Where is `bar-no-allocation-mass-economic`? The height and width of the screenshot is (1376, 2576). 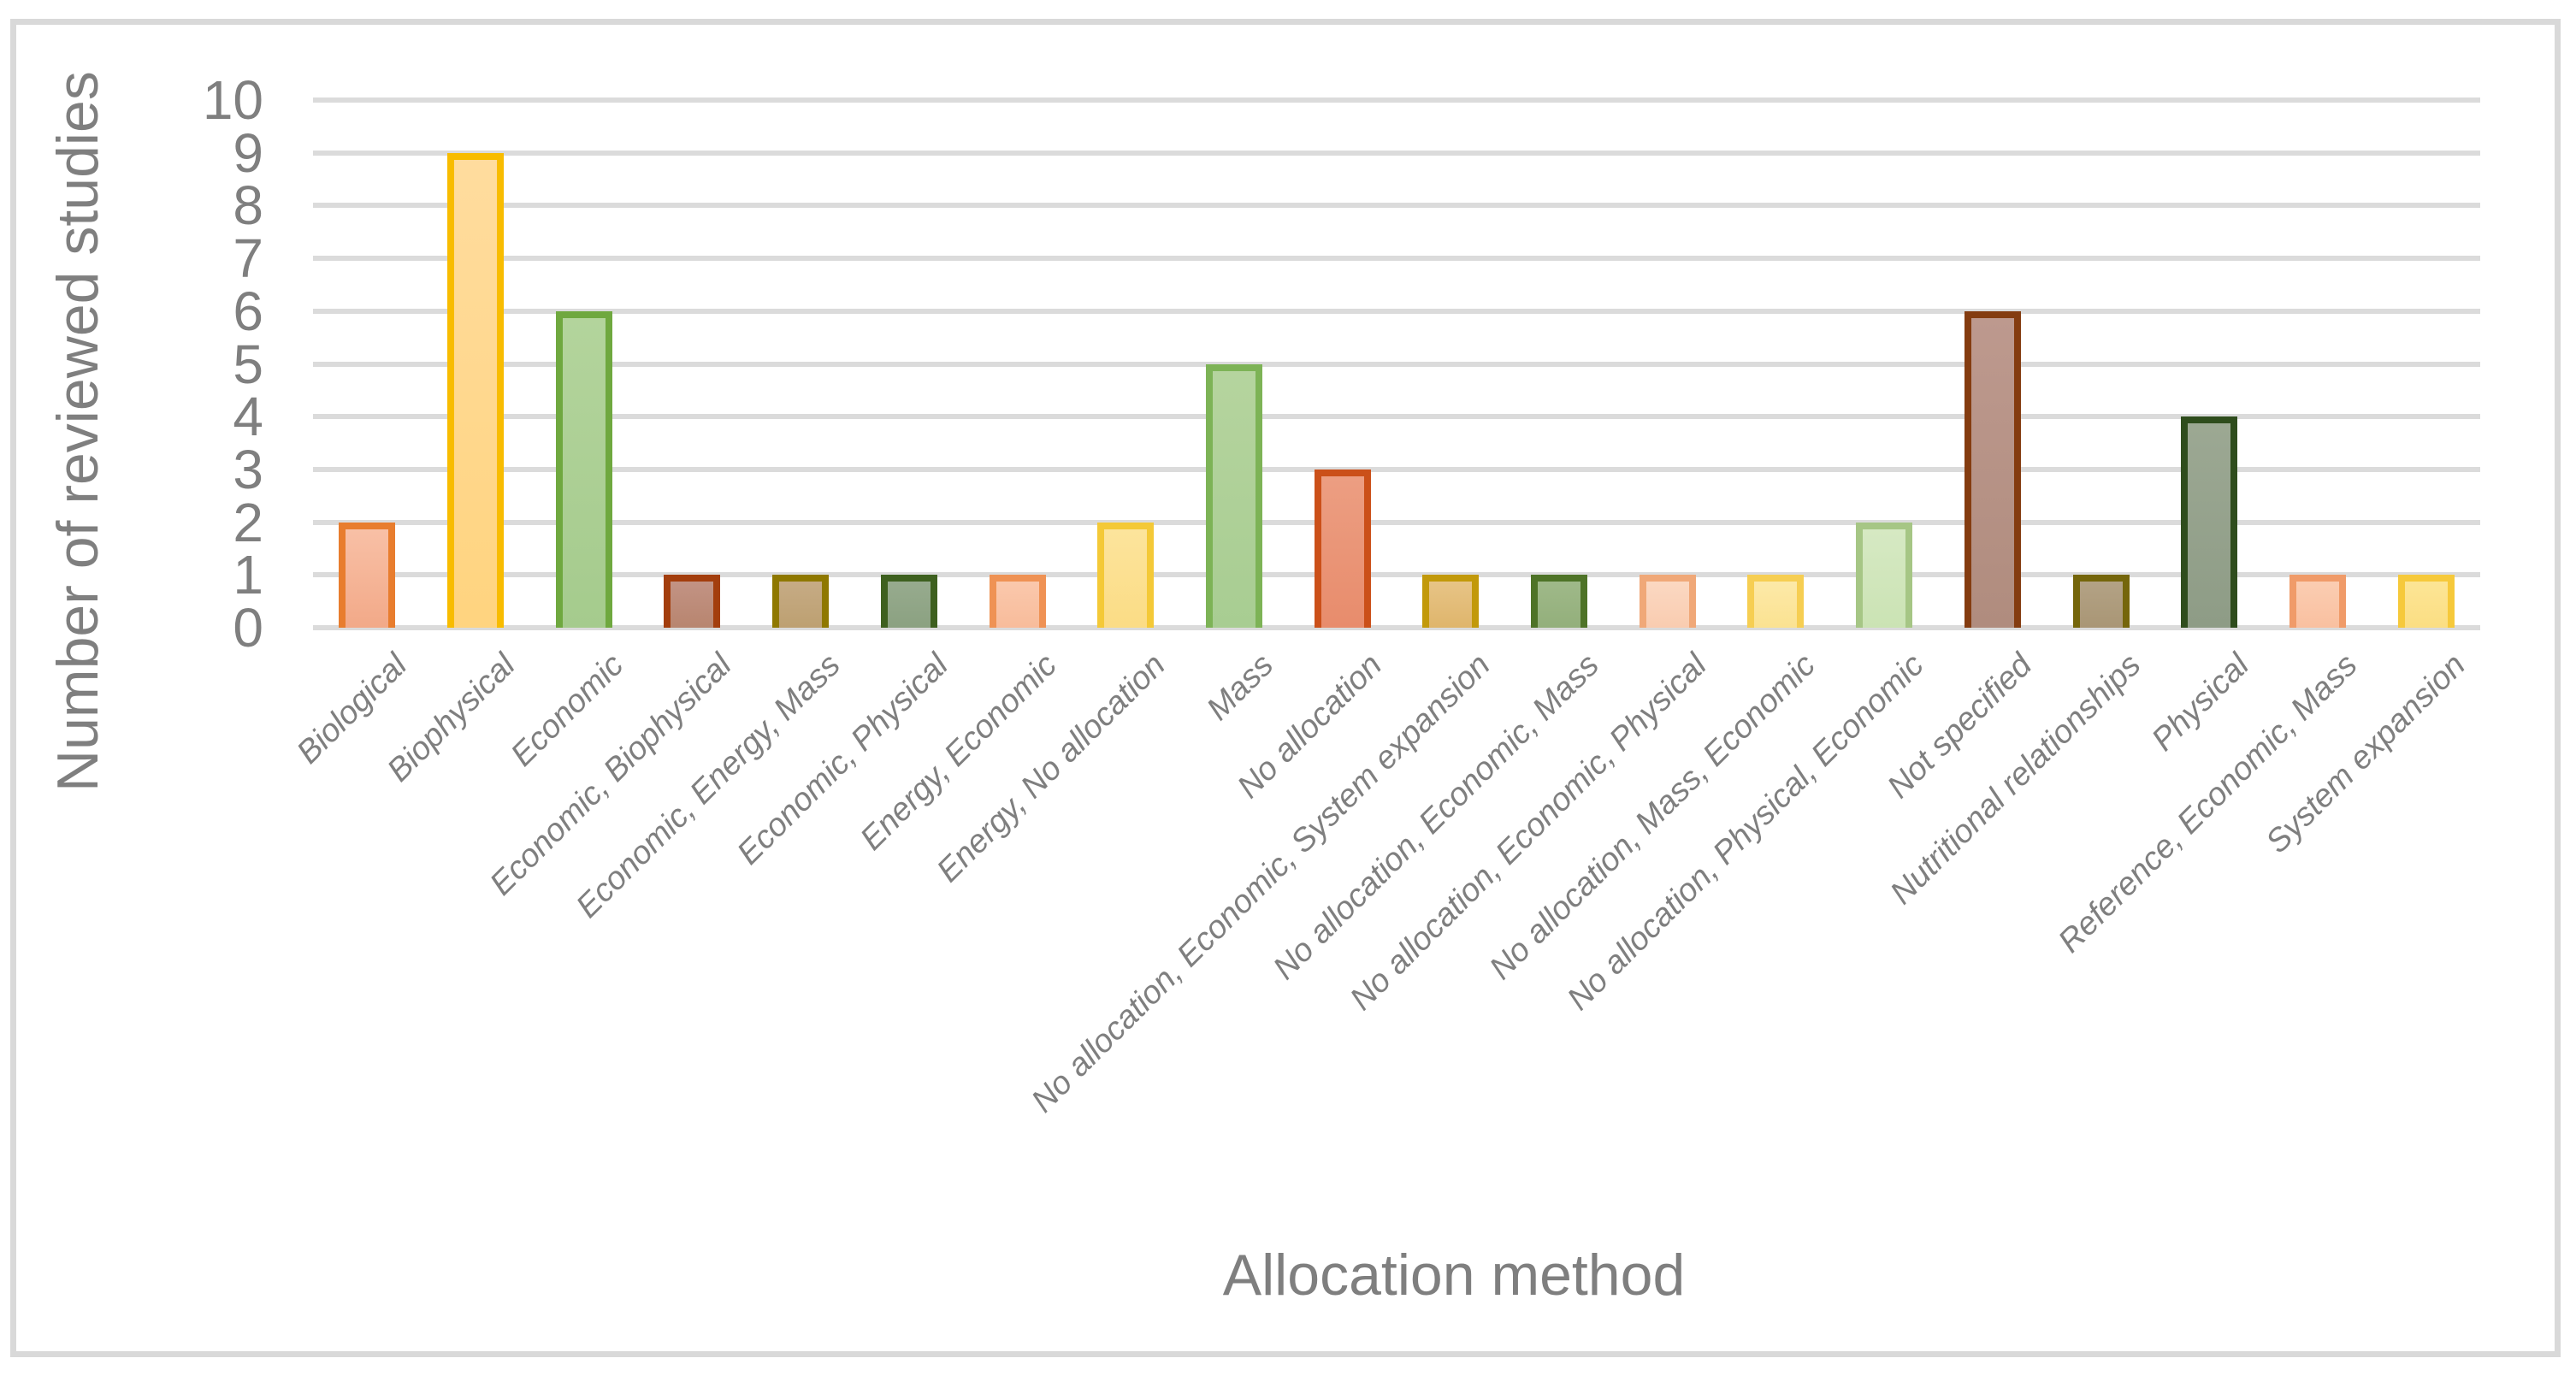 bar-no-allocation-mass-economic is located at coordinates (1776, 601).